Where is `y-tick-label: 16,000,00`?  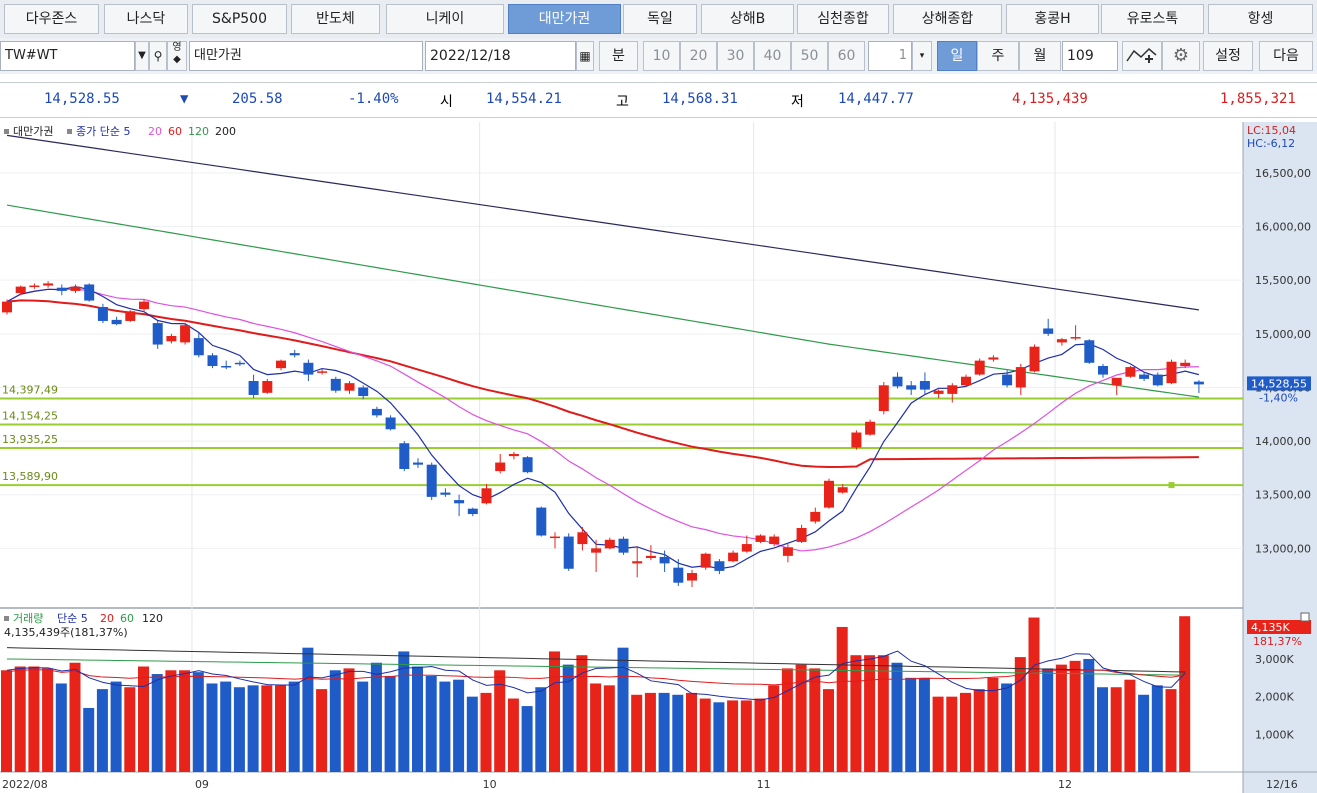
y-tick-label: 16,000,00 is located at coordinates (1283, 227).